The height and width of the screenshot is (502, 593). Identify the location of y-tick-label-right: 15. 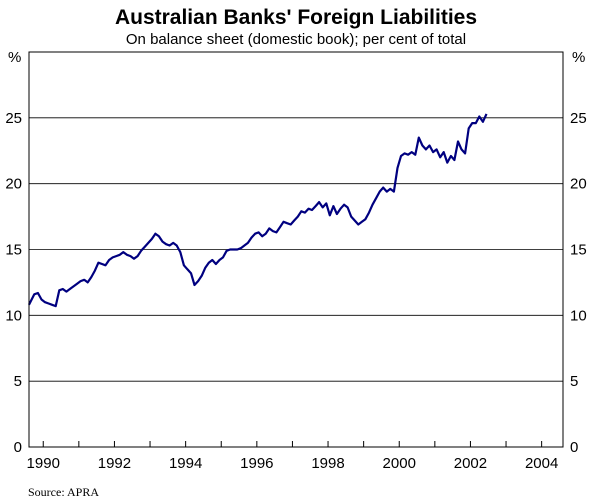
(578, 250).